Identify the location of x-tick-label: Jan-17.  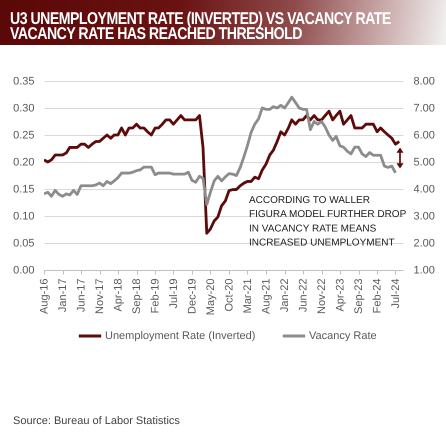
(63, 295).